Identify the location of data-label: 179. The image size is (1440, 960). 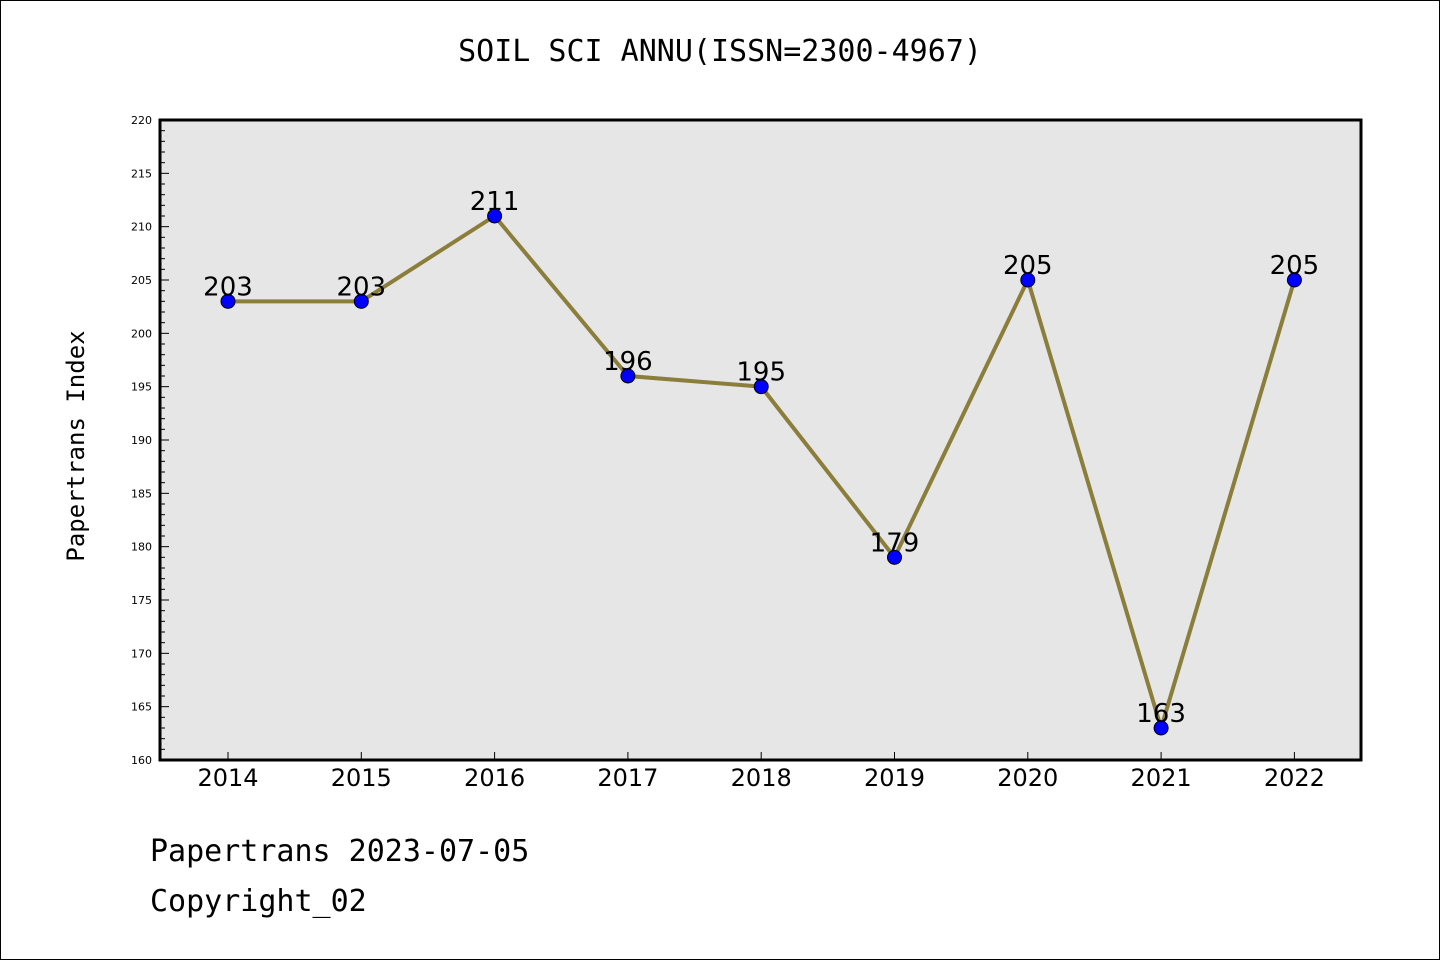
(895, 543).